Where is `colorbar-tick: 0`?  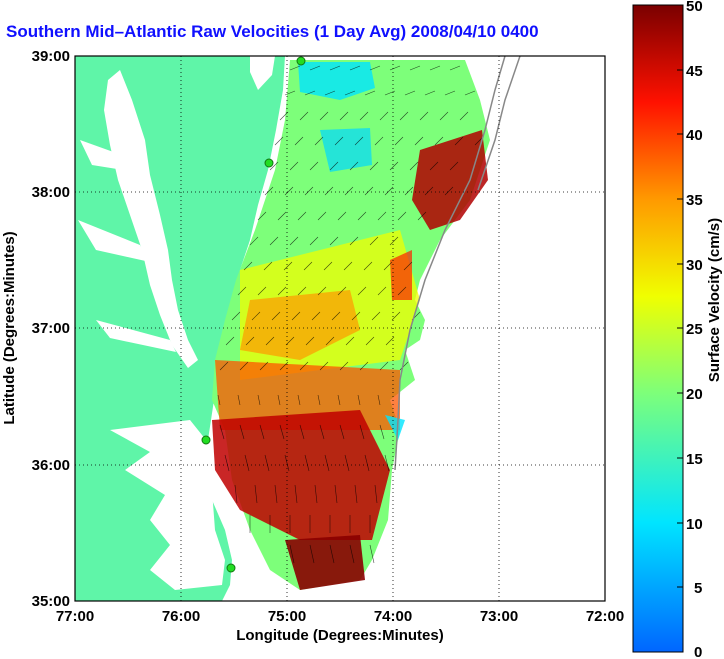 colorbar-tick: 0 is located at coordinates (698, 651).